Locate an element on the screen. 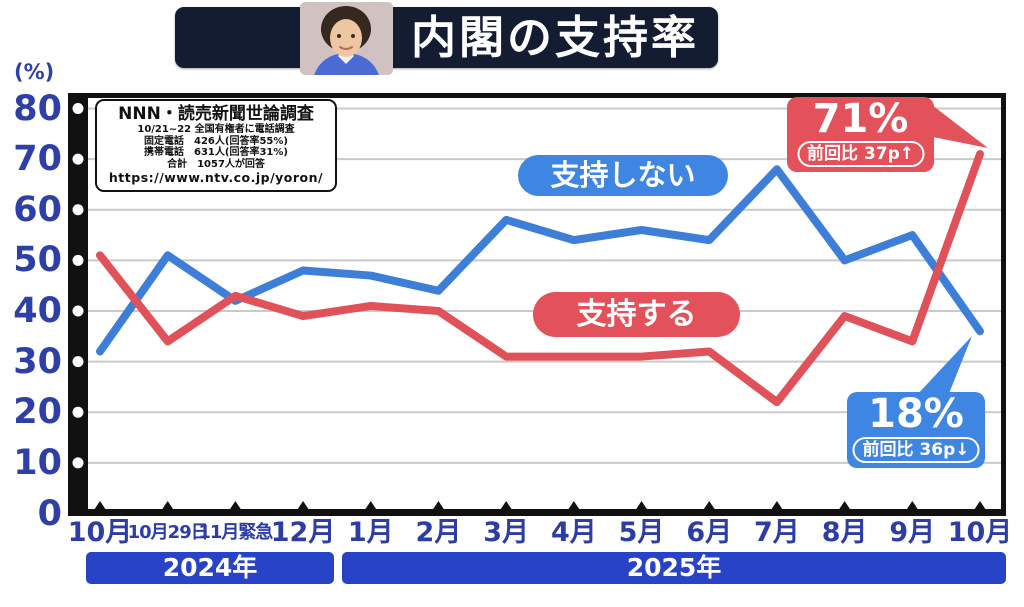 This screenshot has width=1024, height=607. callout-change-badge: 前回比 36p↓ is located at coordinates (916, 450).